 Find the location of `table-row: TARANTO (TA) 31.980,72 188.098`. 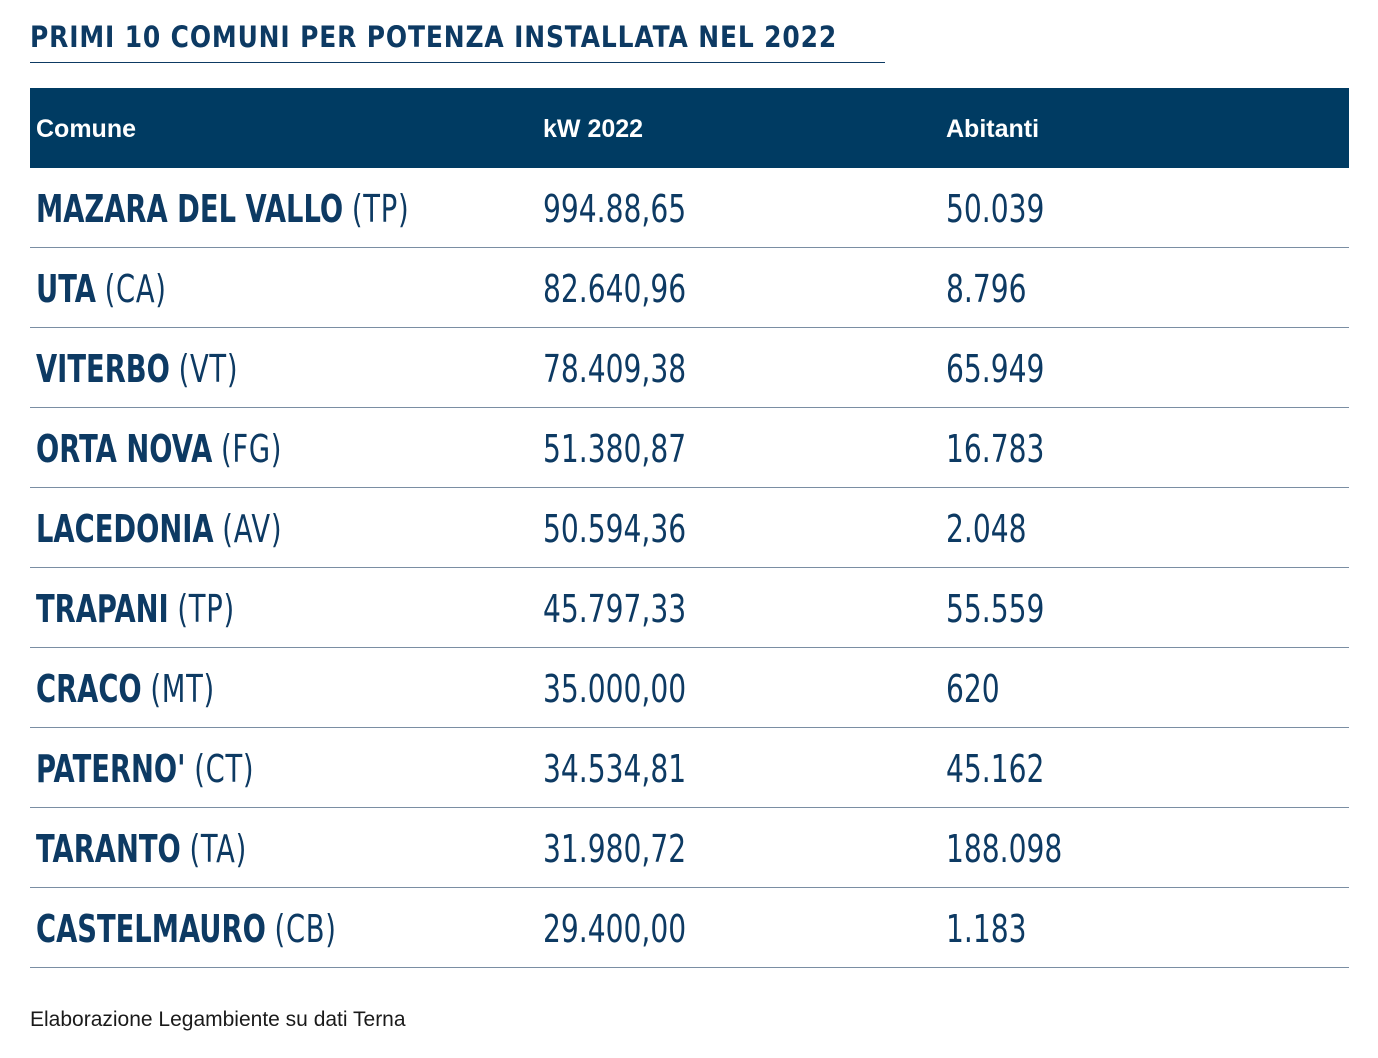

table-row: TARANTO (TA) 31.980,72 188.098 is located at coordinates (689, 848).